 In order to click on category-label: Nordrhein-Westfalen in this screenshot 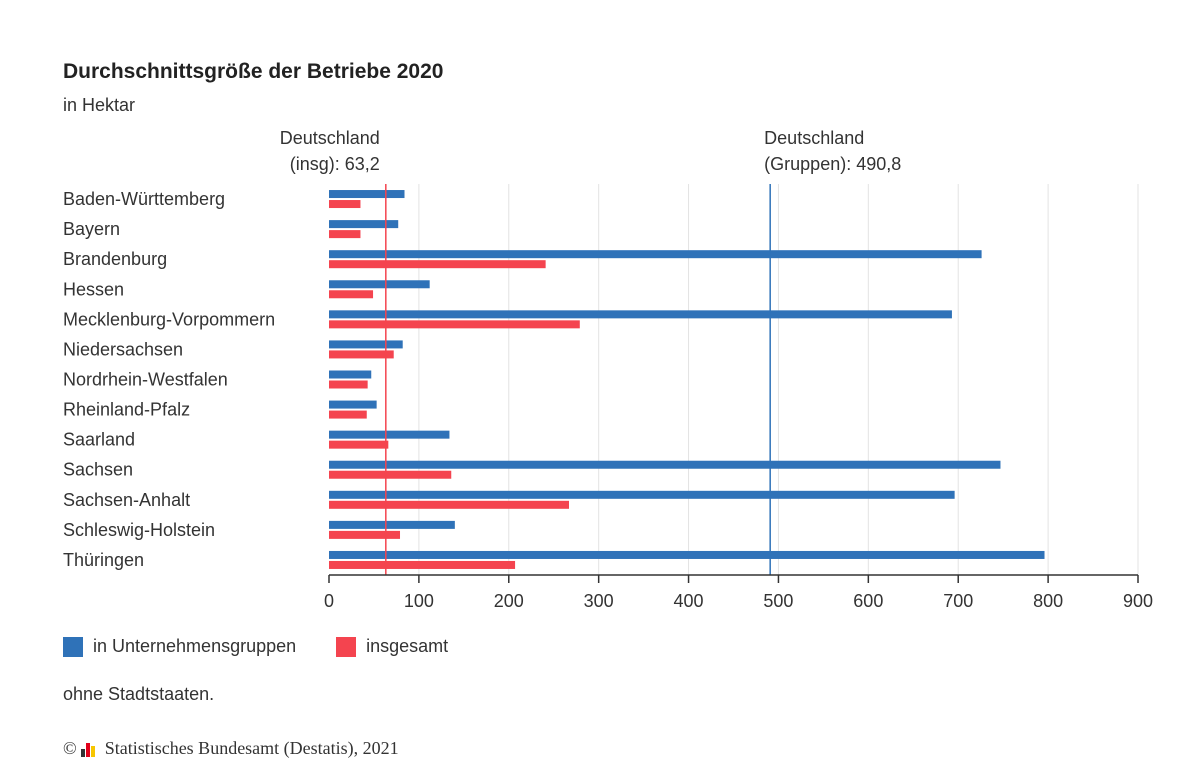, I will do `click(145, 380)`.